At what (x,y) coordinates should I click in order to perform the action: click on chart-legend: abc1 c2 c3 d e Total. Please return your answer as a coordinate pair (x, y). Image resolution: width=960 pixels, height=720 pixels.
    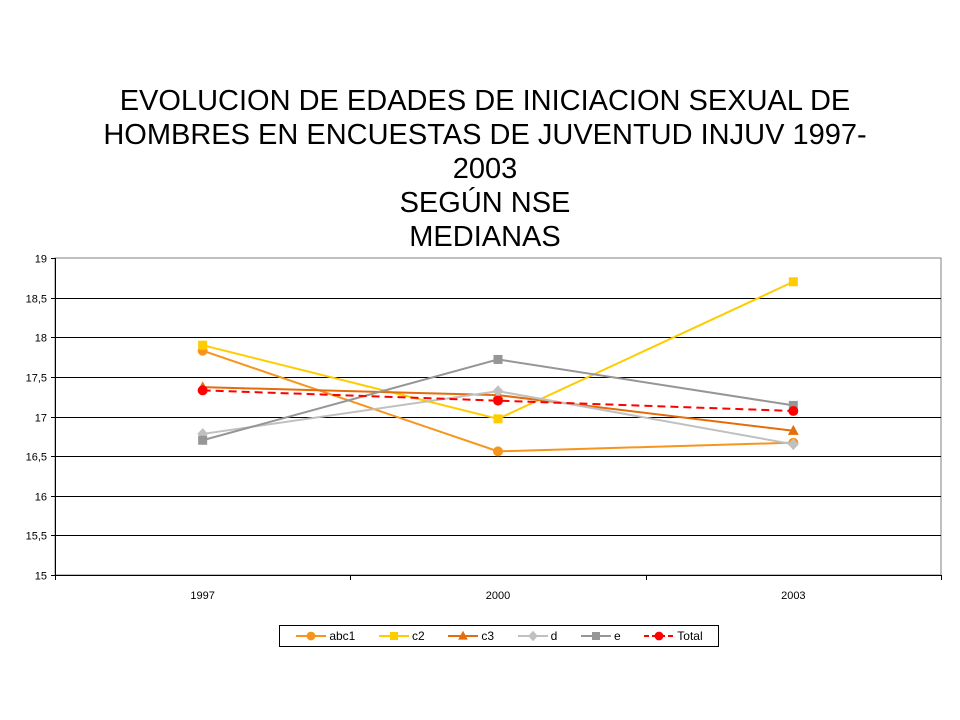
    Looking at the image, I should click on (499, 636).